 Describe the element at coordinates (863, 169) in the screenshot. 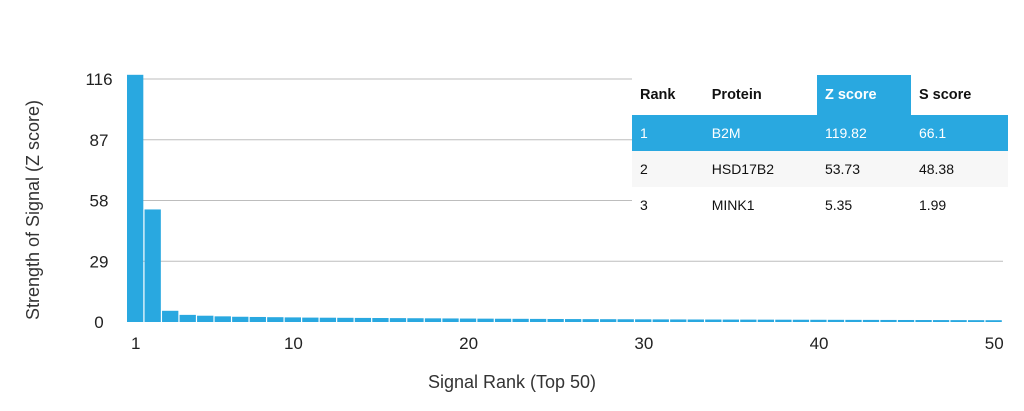

I see `cell-z-score: 53.73` at that location.